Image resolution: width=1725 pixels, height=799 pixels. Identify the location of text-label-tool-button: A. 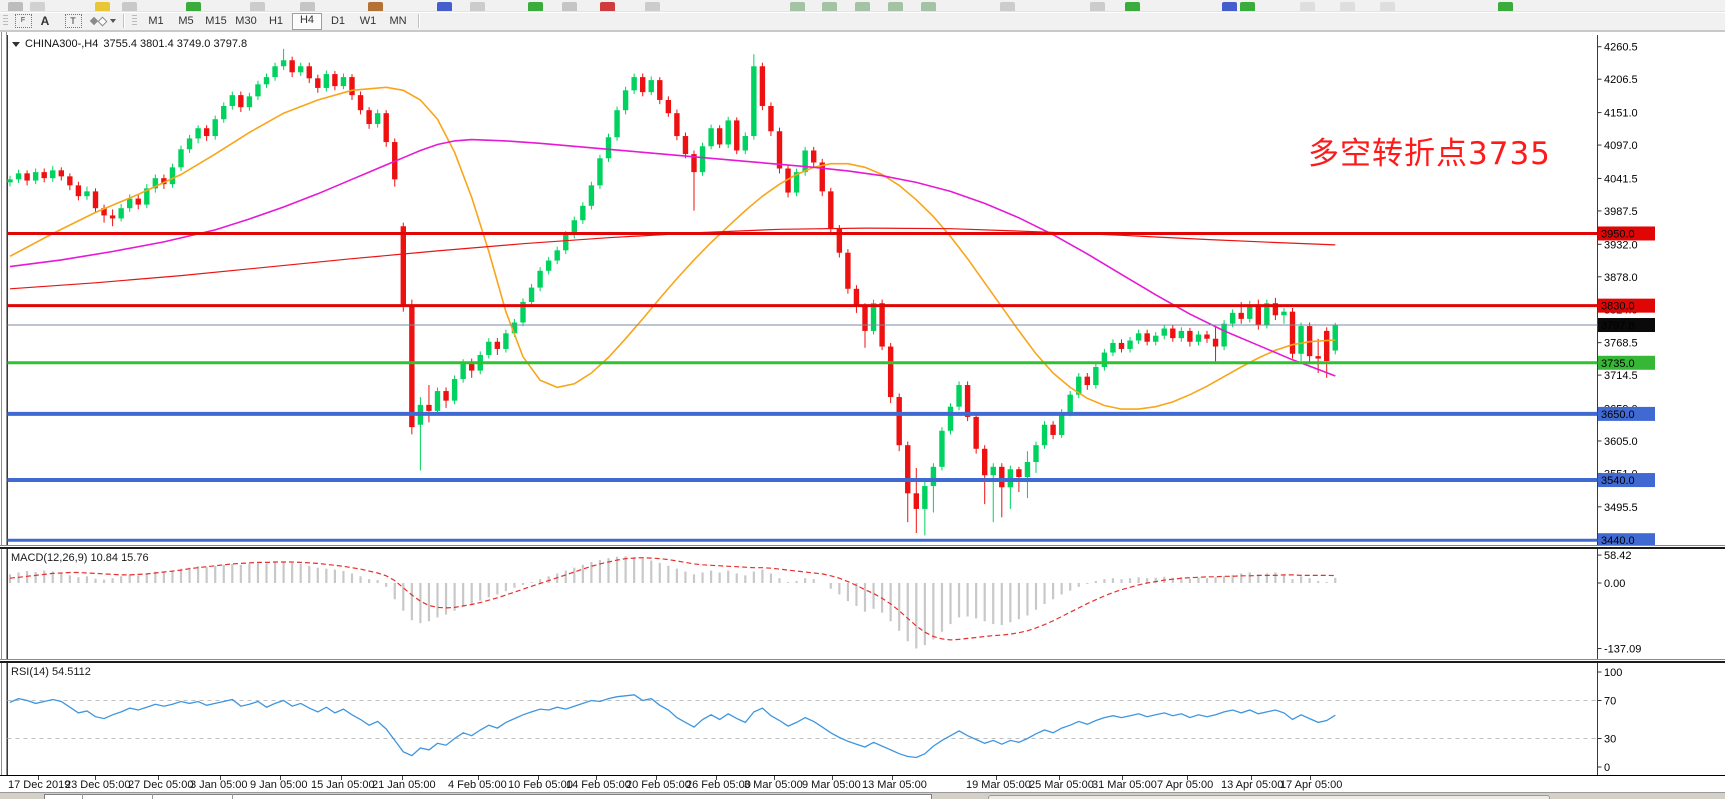
(45, 21).